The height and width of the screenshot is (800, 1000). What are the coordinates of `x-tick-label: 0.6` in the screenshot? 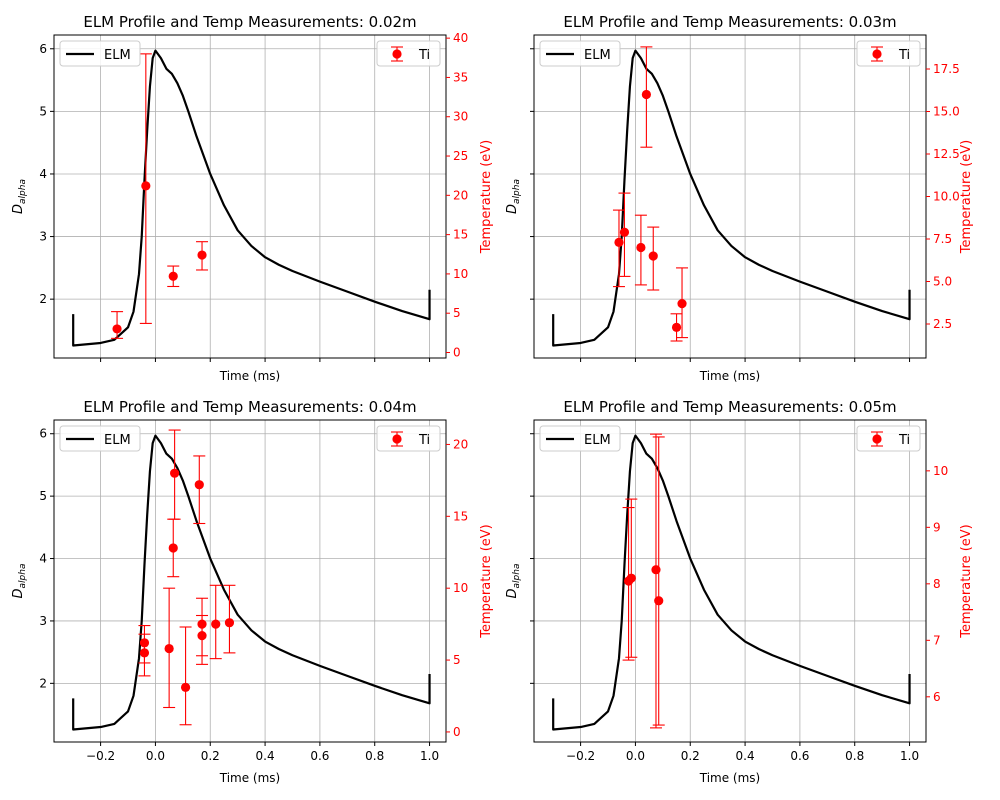 It's located at (799, 756).